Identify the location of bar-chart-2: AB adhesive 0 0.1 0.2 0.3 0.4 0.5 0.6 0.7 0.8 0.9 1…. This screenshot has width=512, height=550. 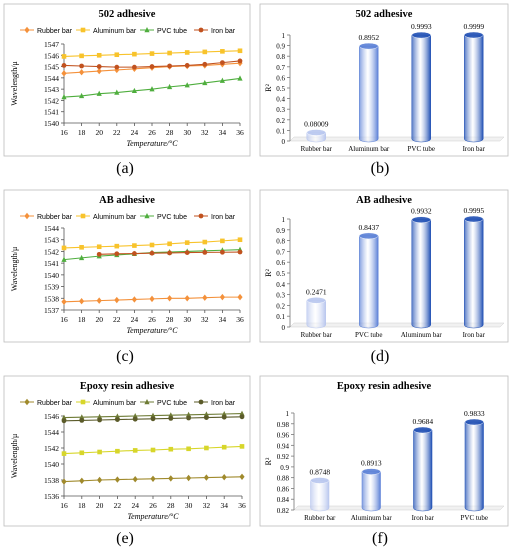
(384, 266).